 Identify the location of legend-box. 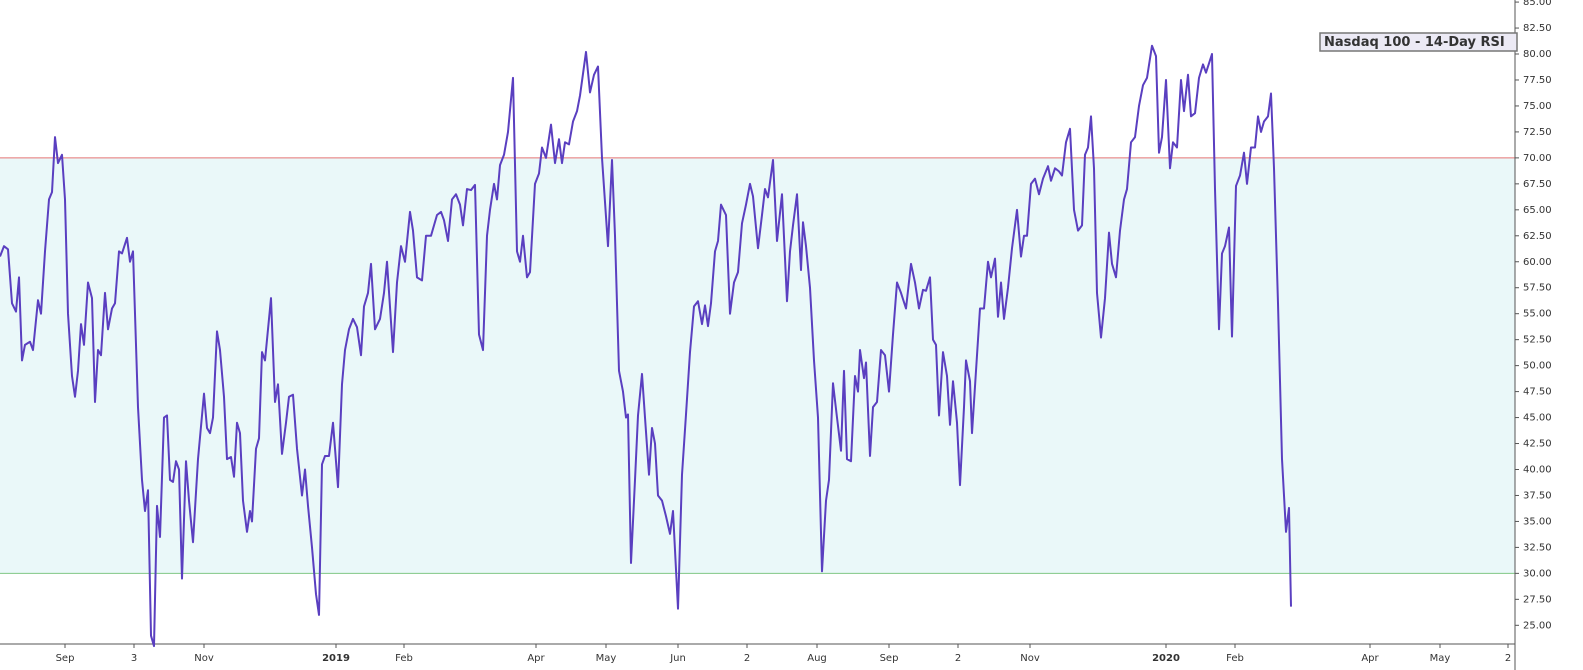
(1418, 42).